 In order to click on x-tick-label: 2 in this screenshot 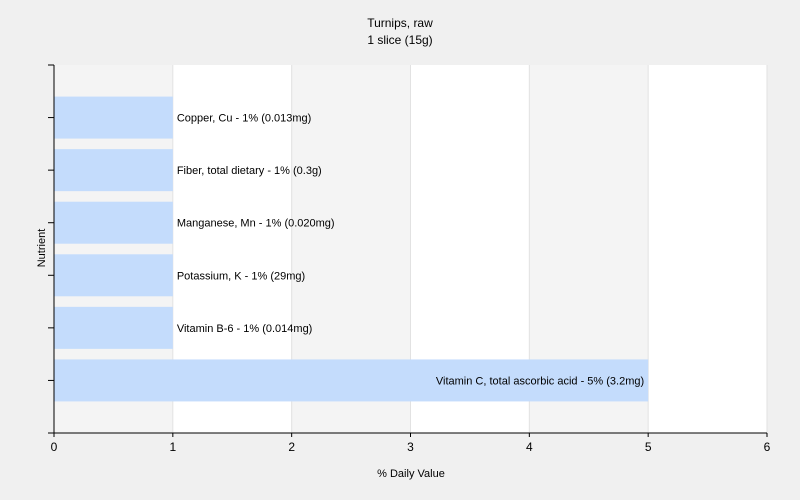, I will do `click(291, 447)`.